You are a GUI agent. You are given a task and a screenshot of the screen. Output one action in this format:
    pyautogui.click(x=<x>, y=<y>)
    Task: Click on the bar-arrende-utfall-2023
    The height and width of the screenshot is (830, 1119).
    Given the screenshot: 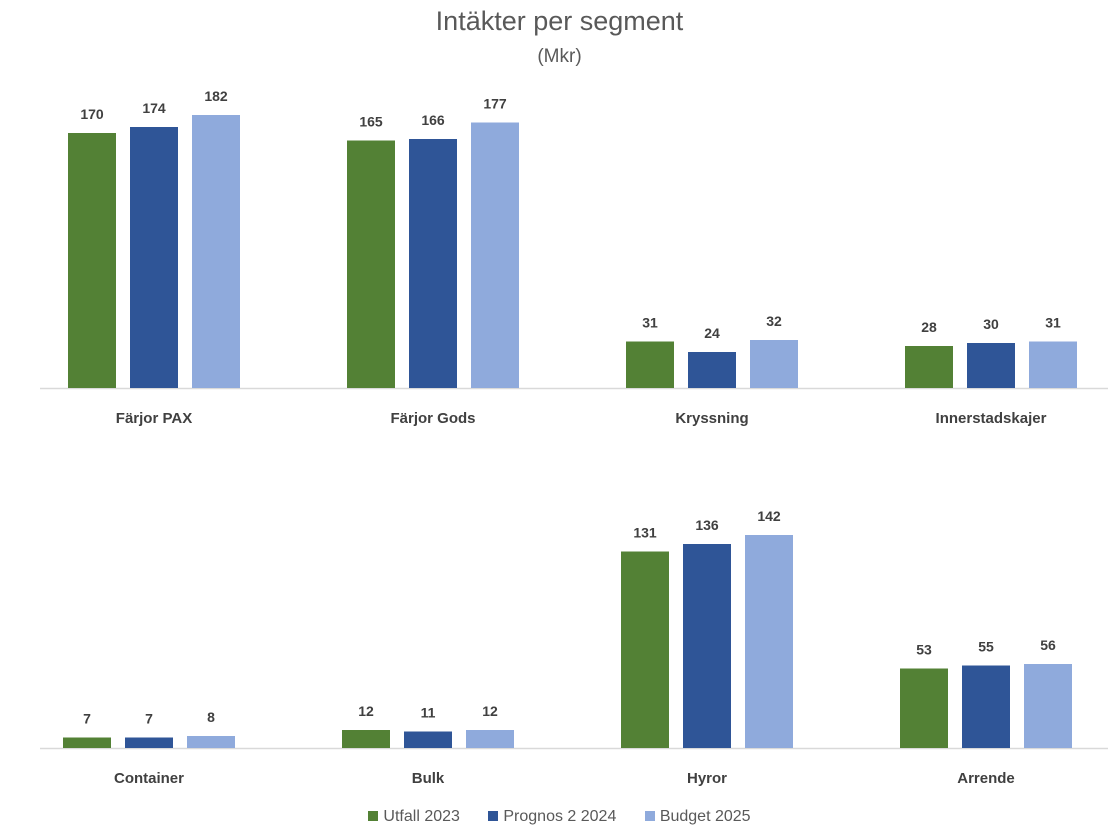 What is the action you would take?
    pyautogui.click(x=924, y=708)
    